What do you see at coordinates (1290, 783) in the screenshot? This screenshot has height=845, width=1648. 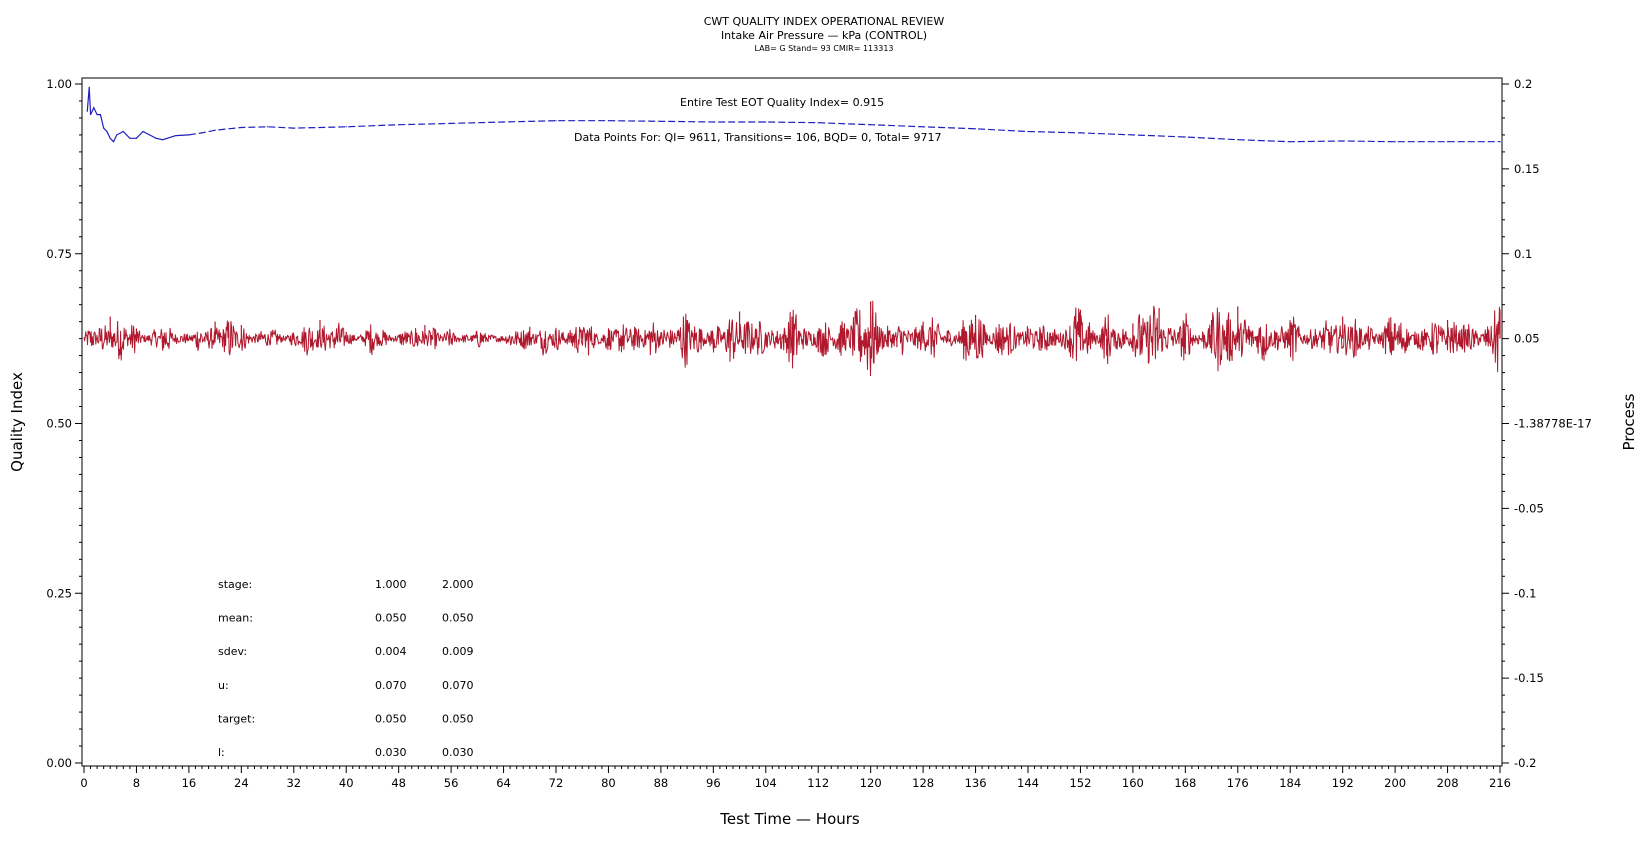 I see `x-tick-label: 184` at bounding box center [1290, 783].